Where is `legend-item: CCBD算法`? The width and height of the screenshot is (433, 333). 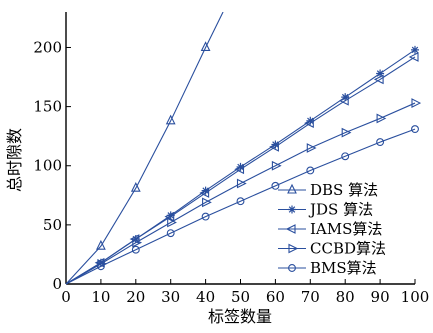 legend-item: CCBD算法 is located at coordinates (332, 249).